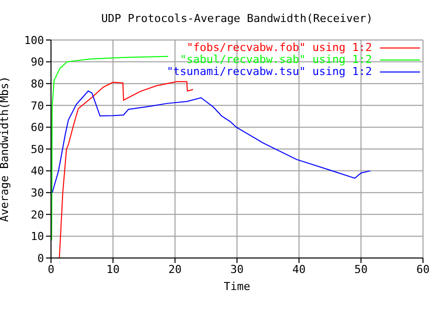  What do you see at coordinates (34, 40) in the screenshot?
I see `y-tick-label: 100` at bounding box center [34, 40].